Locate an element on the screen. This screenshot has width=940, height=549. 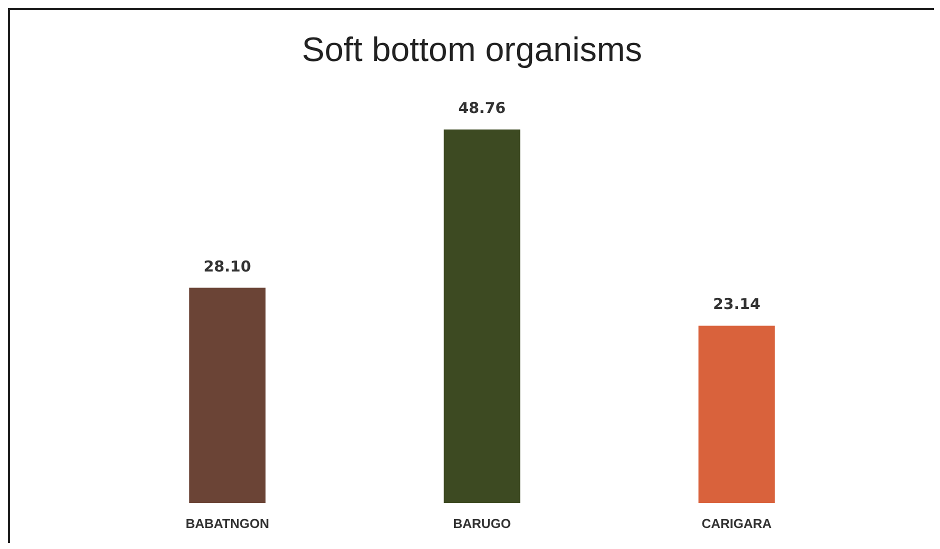
x-tick-label: BABATNGON is located at coordinates (228, 523).